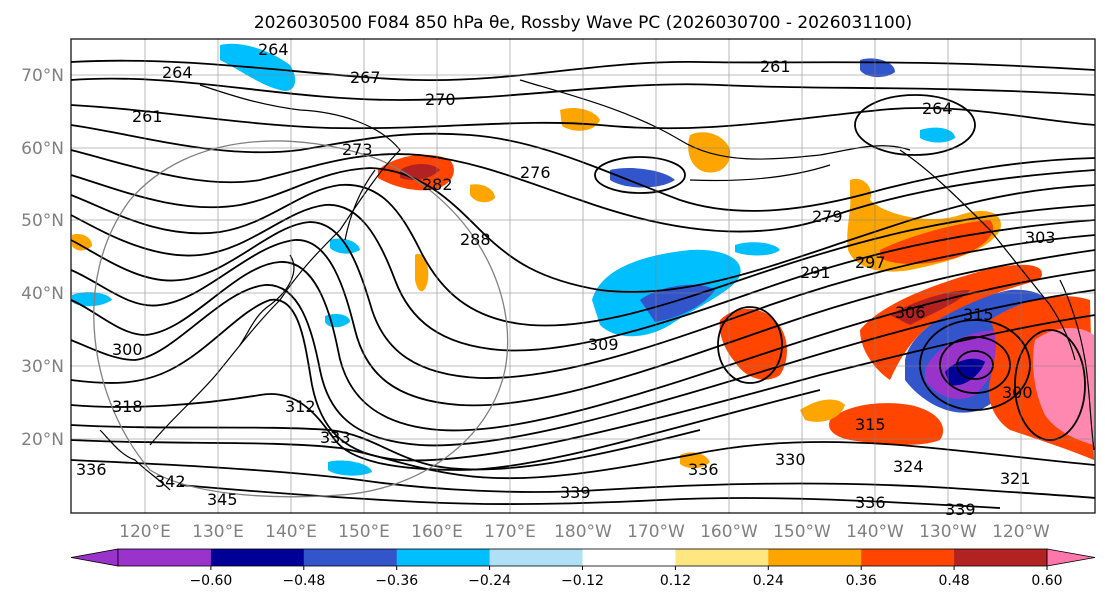 The height and width of the screenshot is (606, 1105). Describe the element at coordinates (210, 581) in the screenshot. I see `colorbar-tick-label: −0.60` at that location.